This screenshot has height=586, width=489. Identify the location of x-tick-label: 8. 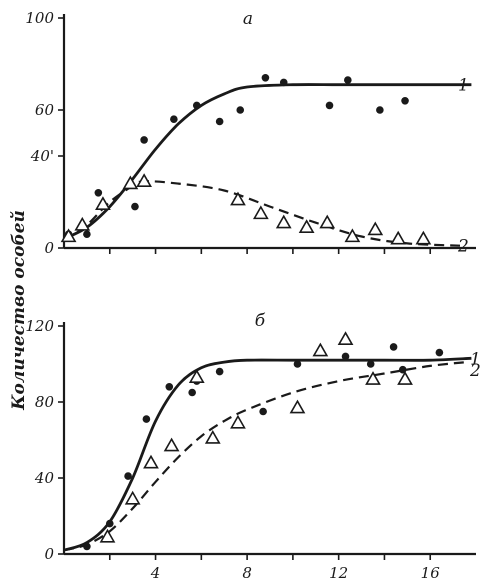
(247, 573).